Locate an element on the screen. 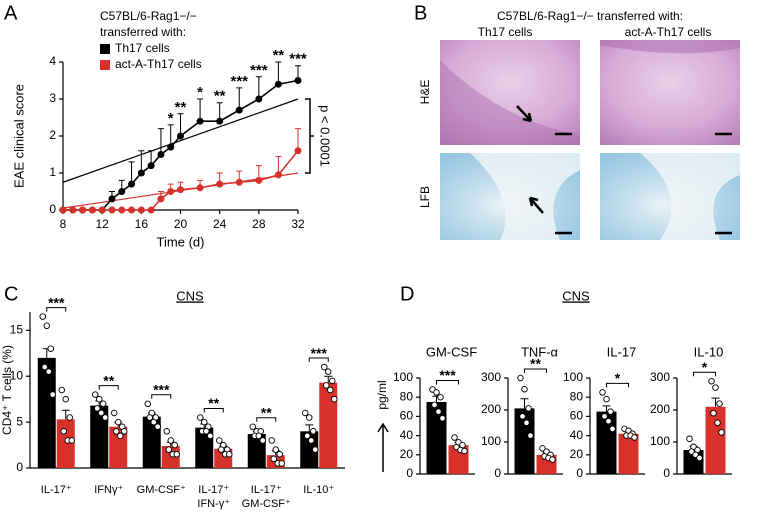 The image size is (762, 512). fit-line is located at coordinates (180, 140).